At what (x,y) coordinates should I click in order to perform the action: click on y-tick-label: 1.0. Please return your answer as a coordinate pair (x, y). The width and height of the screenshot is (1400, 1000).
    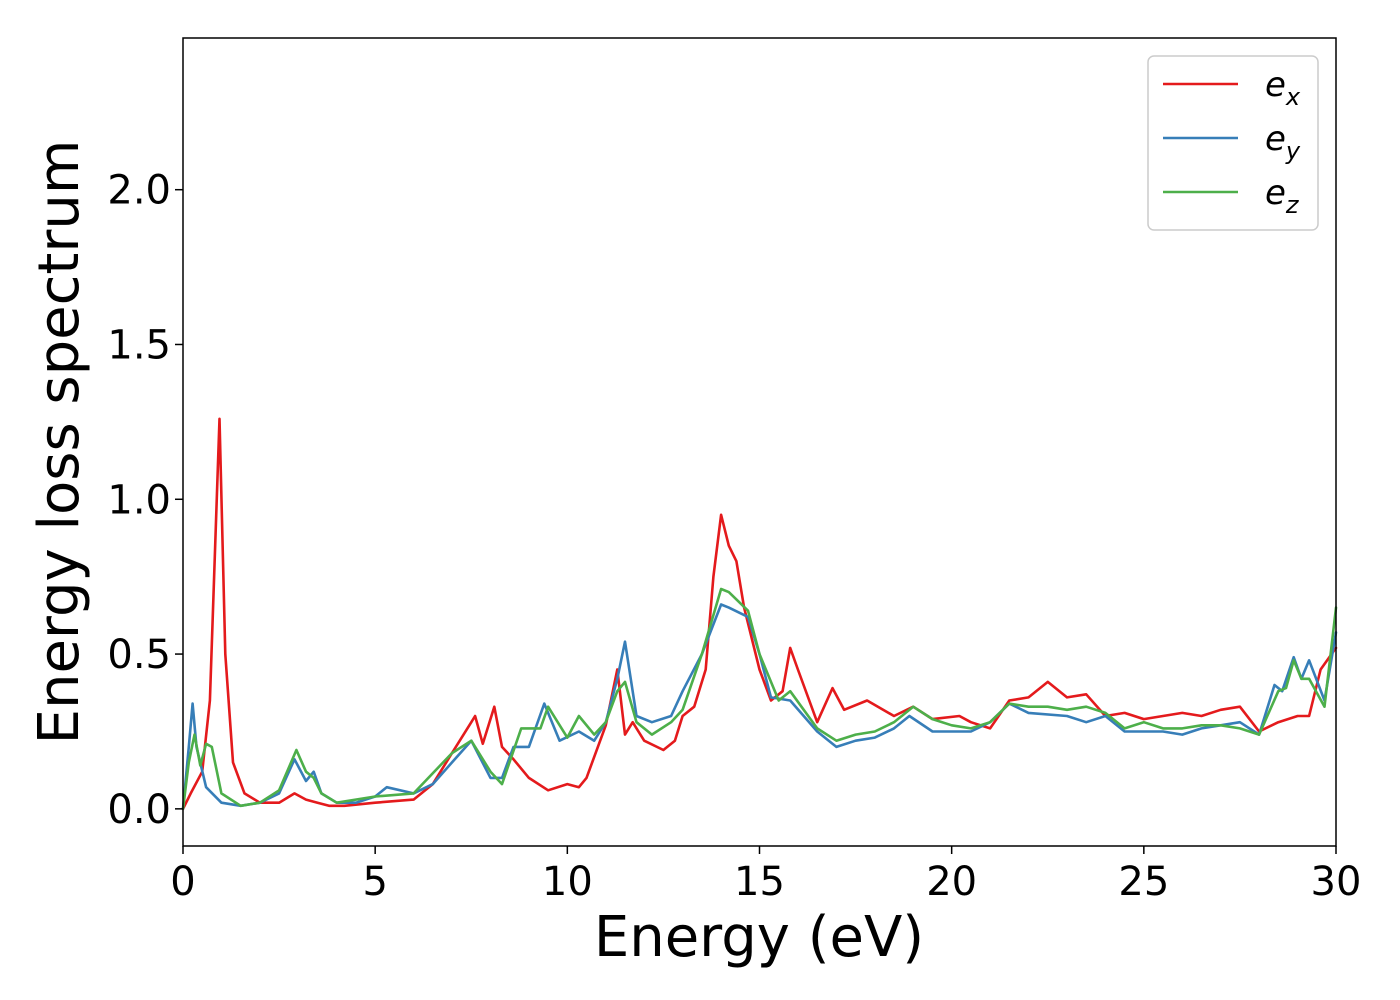
    Looking at the image, I should click on (139, 500).